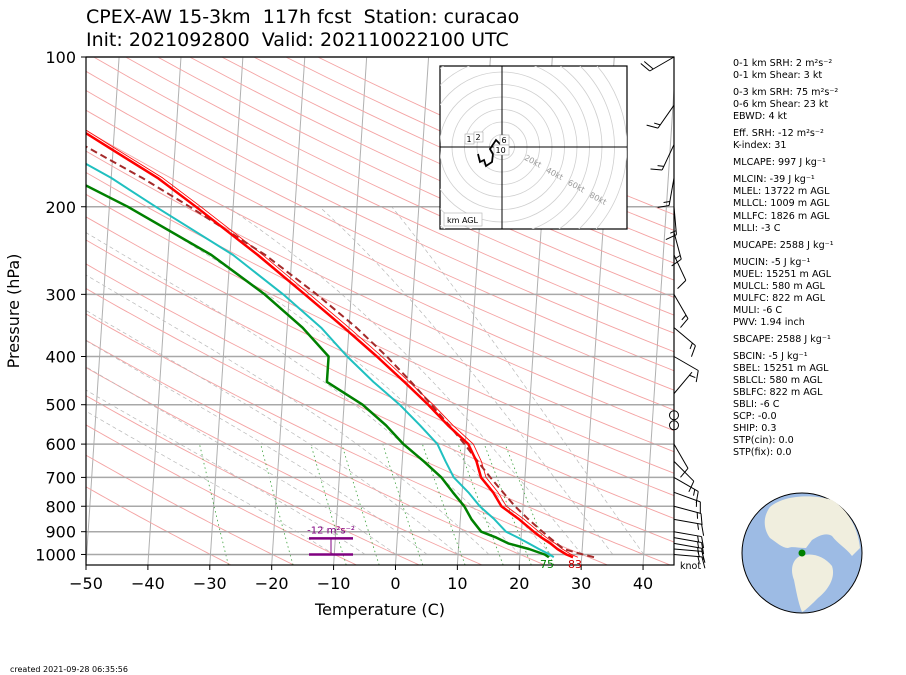  What do you see at coordinates (774, 180) in the screenshot?
I see `index-line: MLCIN: -39 J kg⁻¹` at bounding box center [774, 180].